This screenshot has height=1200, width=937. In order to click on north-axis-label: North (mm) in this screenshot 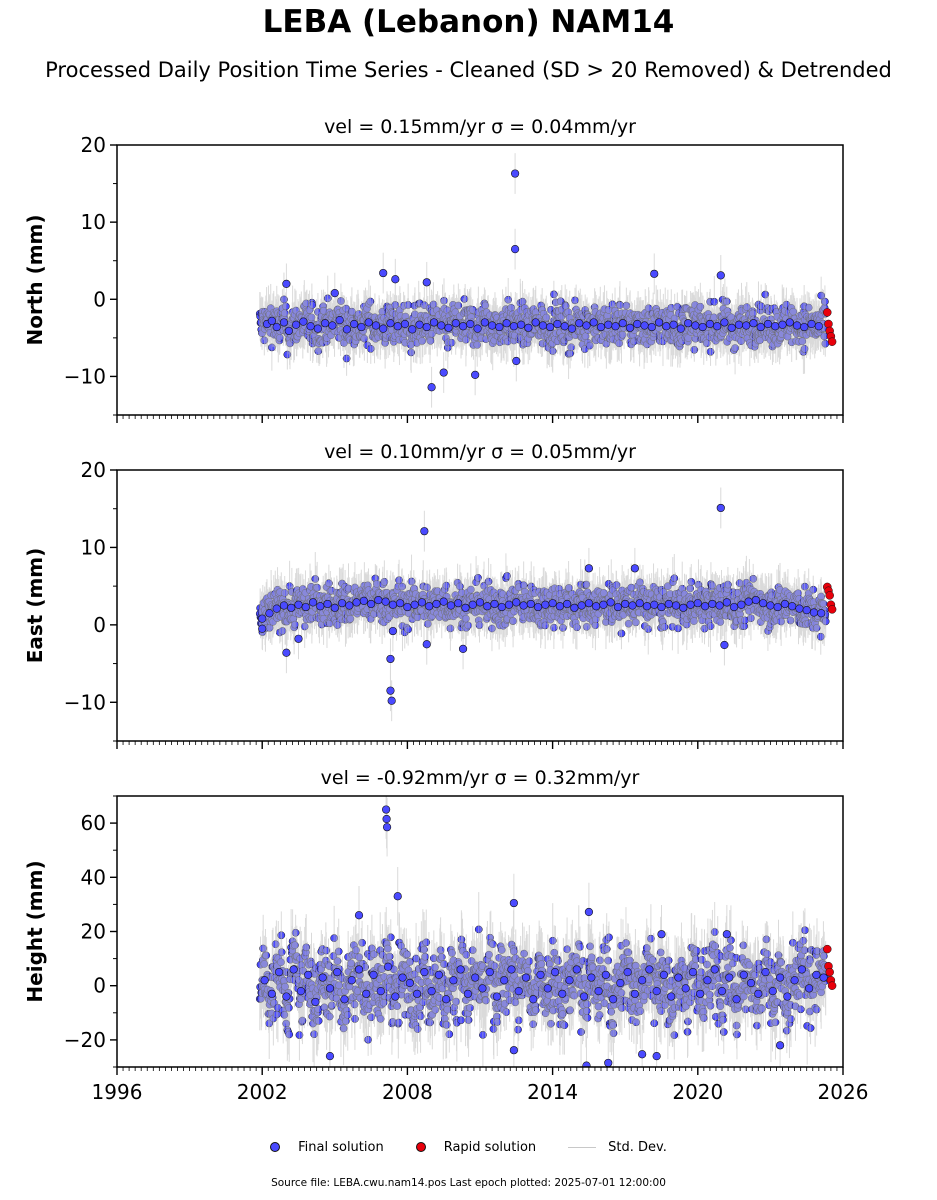, I will do `click(35, 279)`.